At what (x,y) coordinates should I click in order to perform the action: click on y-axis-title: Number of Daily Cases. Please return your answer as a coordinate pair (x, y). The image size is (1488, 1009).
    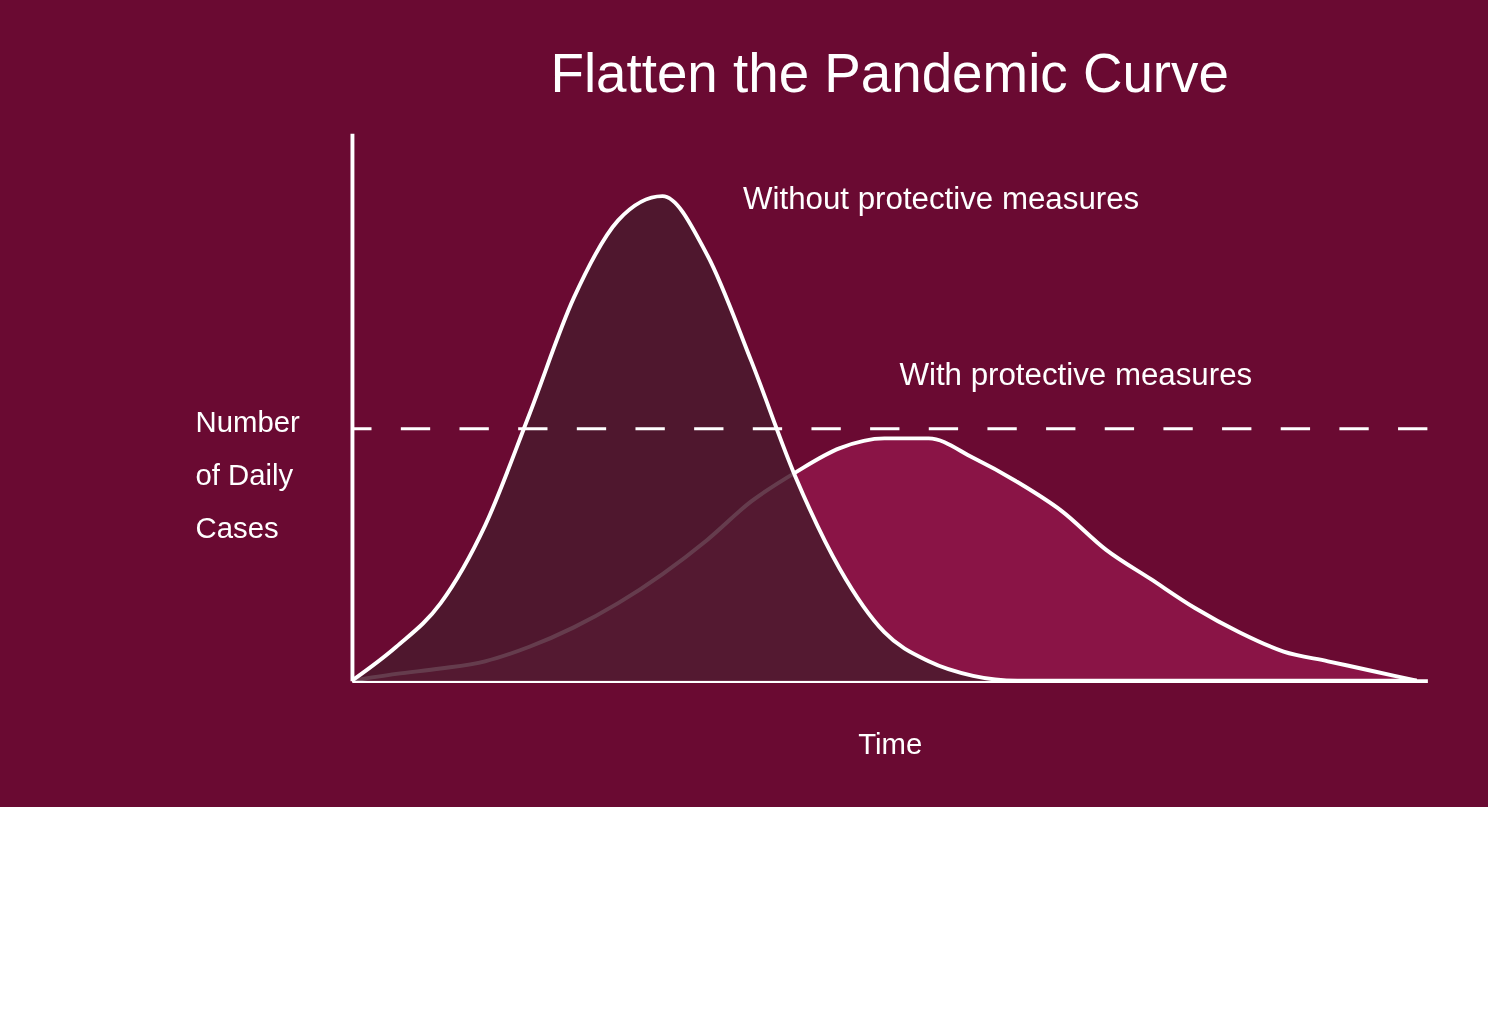
    Looking at the image, I should click on (248, 474).